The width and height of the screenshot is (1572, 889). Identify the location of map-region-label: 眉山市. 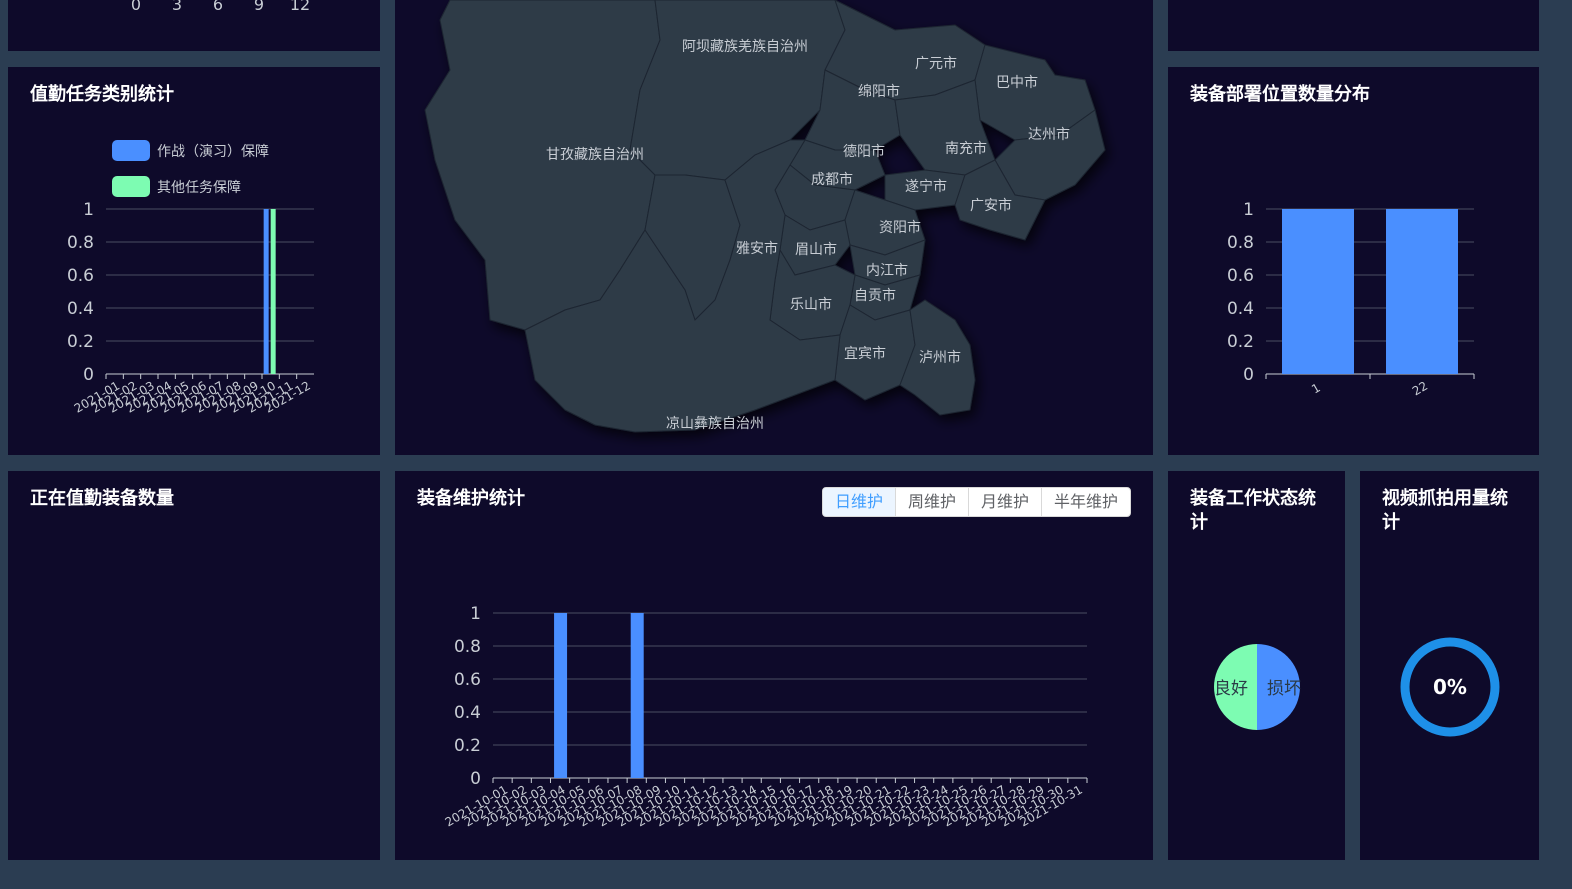
(816, 249).